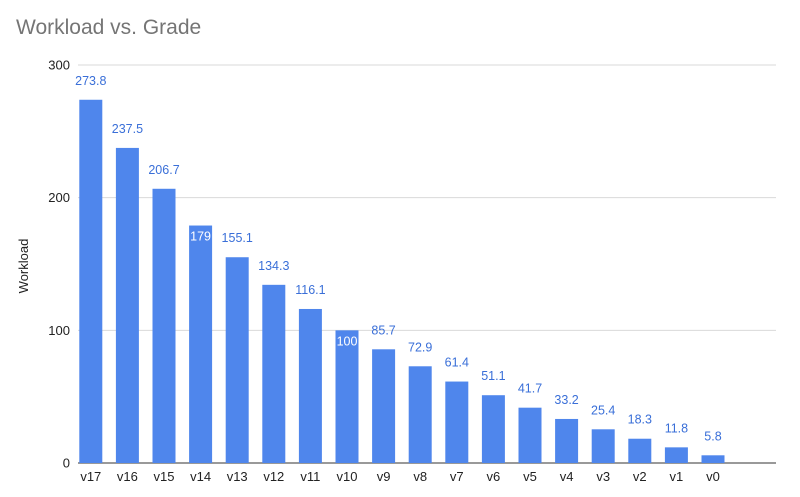  I want to click on bar-v13, so click(237, 360).